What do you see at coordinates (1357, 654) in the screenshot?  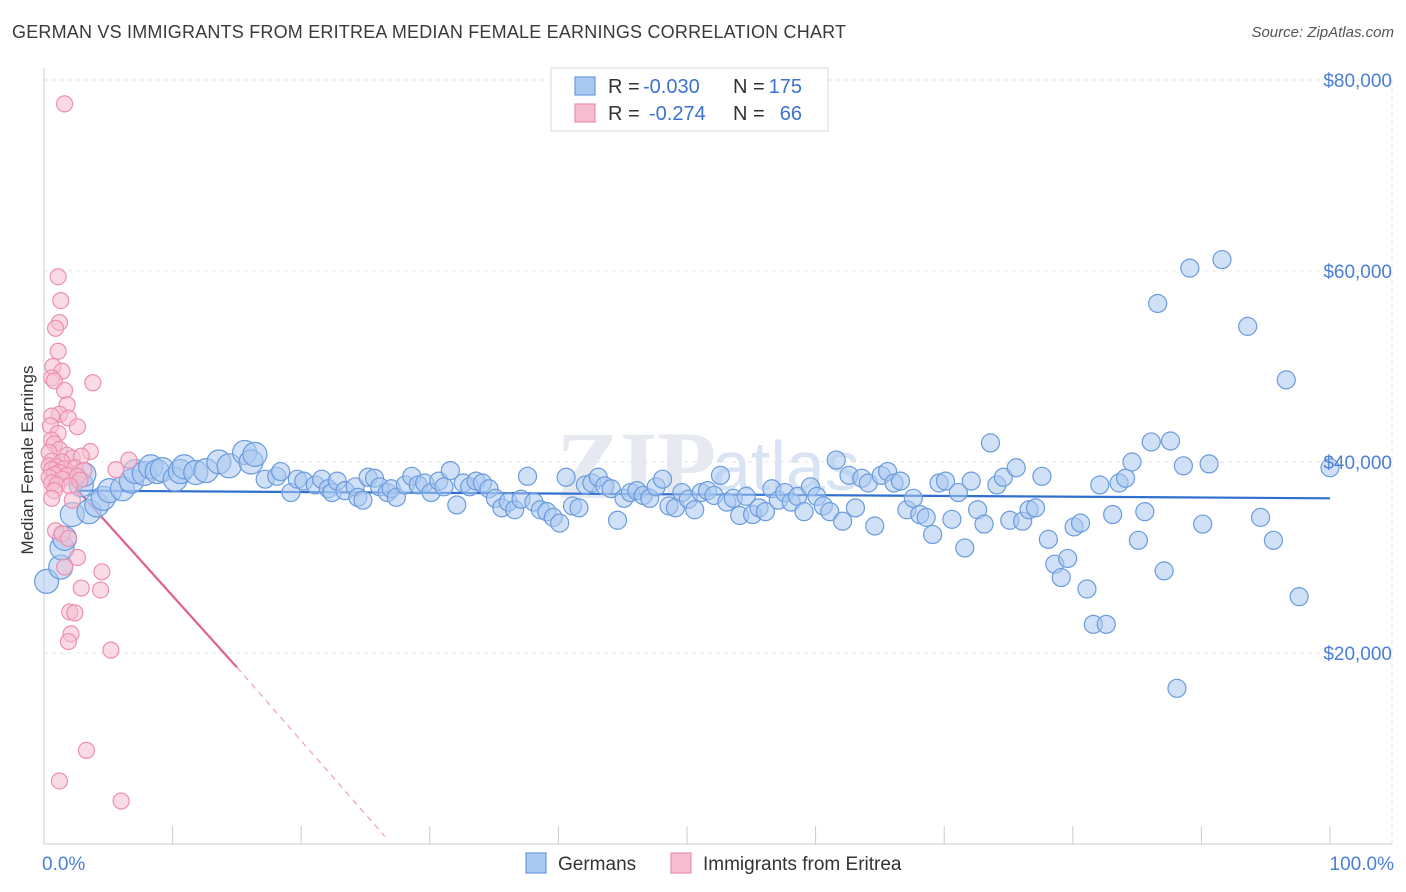 I see `y-tick-label-0: $20,000` at bounding box center [1357, 654].